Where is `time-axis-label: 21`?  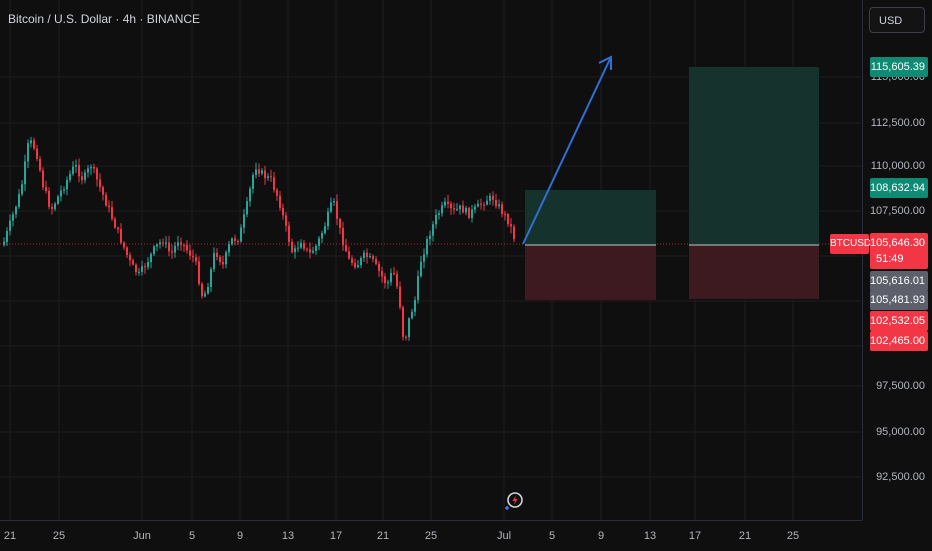 time-axis-label: 21 is located at coordinates (383, 536).